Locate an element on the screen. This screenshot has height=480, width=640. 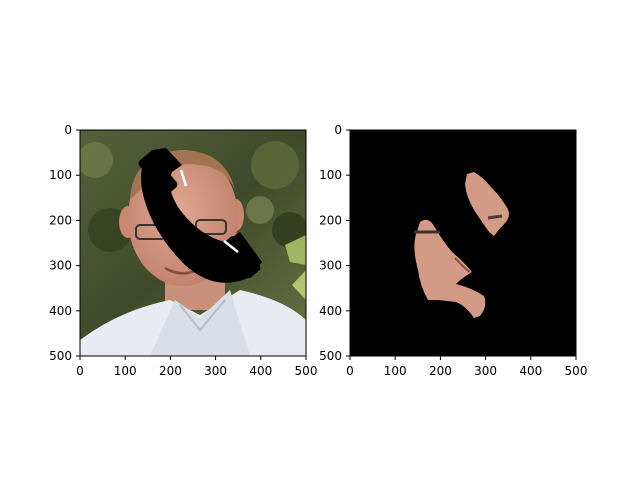
left-x-axis: 0 100 200 300 400 500 is located at coordinates (196, 367).